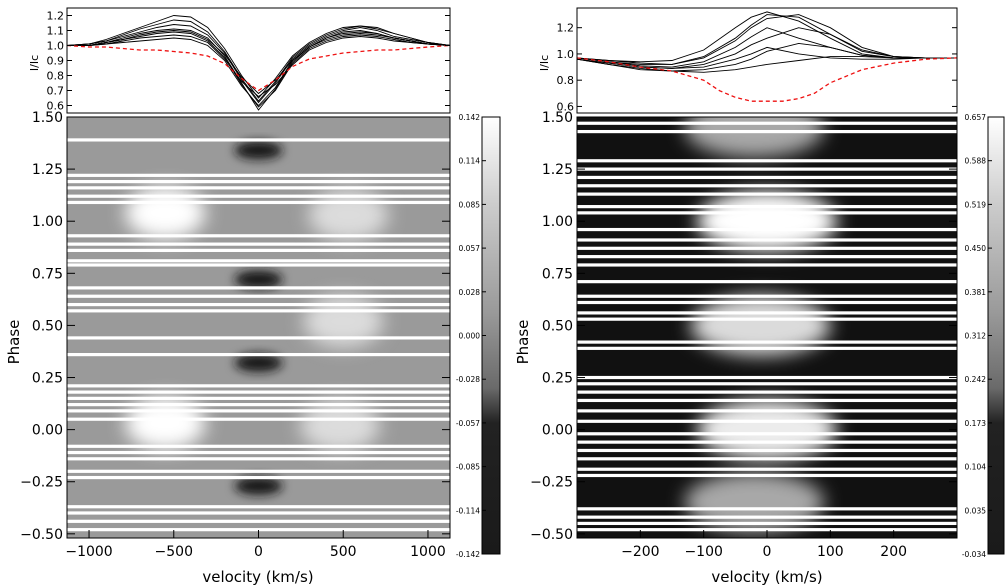 The image size is (1006, 588). What do you see at coordinates (174, 552) in the screenshot?
I see `left-heatmap-xtick-label: −500` at bounding box center [174, 552].